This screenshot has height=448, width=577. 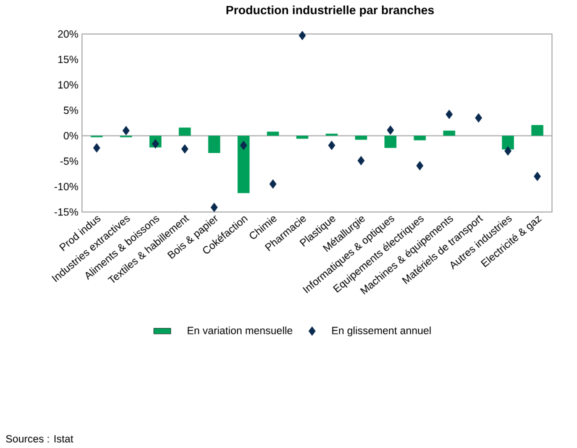 What do you see at coordinates (68, 85) in the screenshot?
I see `y-tick-label: 10%` at bounding box center [68, 85].